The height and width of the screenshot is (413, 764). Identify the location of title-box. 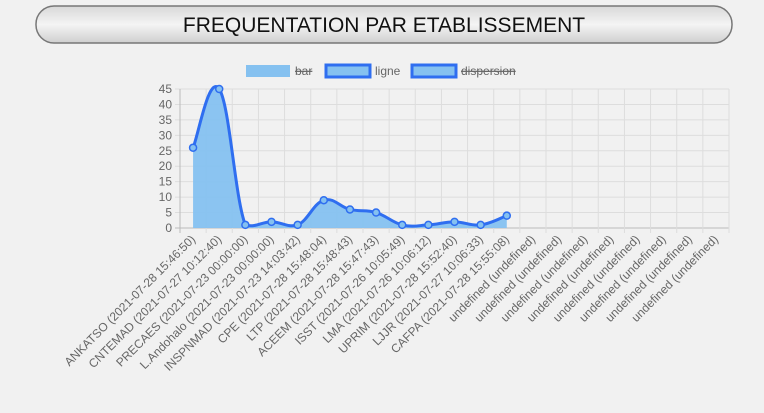
(384, 24).